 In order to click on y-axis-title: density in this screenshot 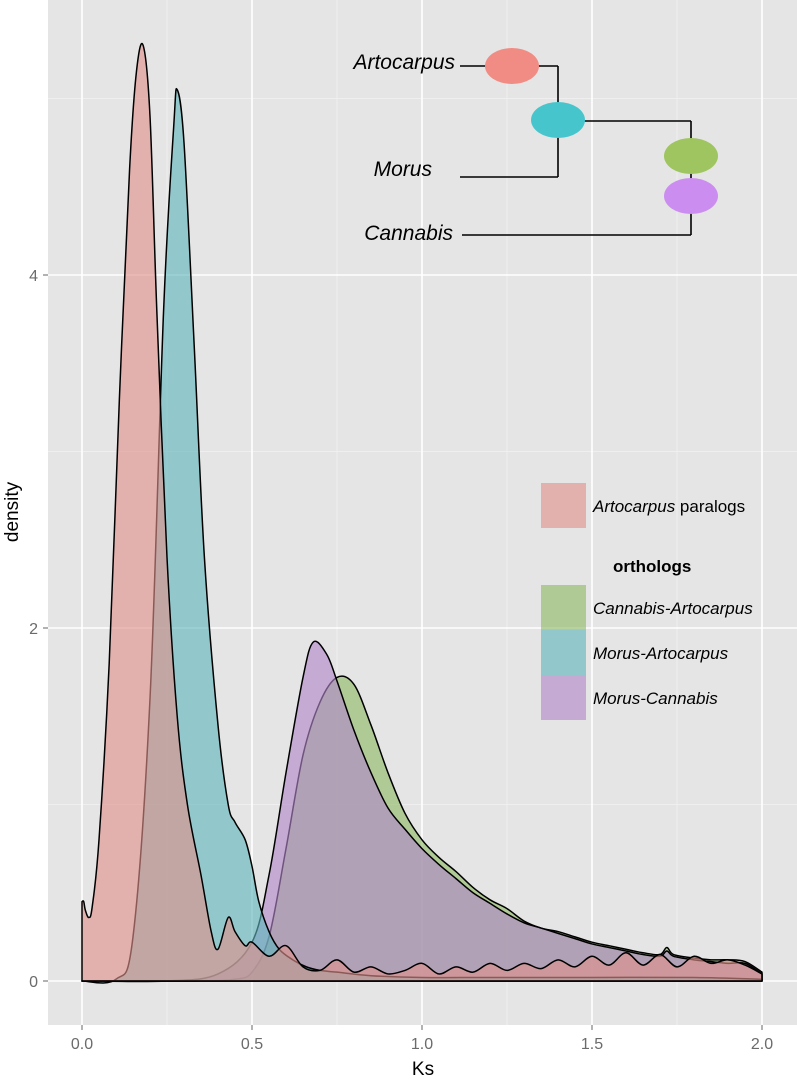, I will do `click(12, 511)`.